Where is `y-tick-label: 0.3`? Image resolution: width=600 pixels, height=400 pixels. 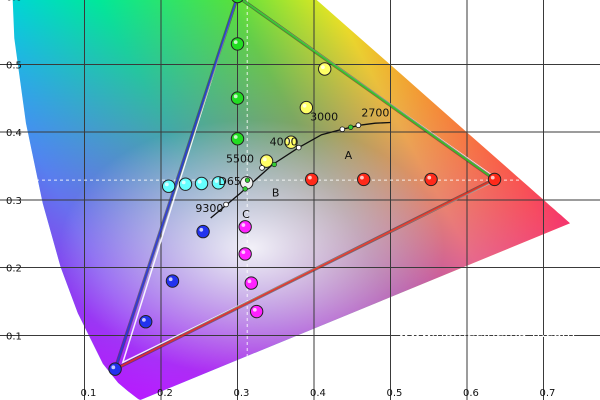
y-tick-label: 0.3 is located at coordinates (14, 201).